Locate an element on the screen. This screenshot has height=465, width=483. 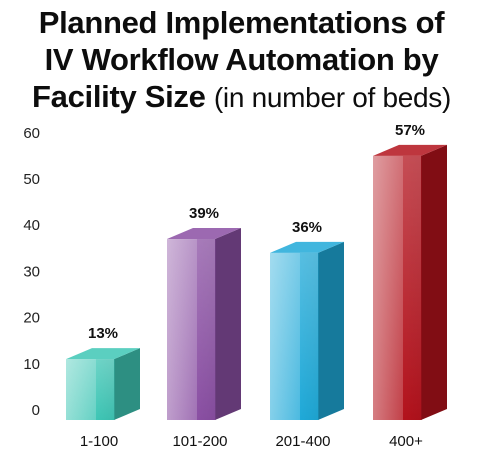
x-tick-label: 400+ is located at coordinates (406, 441).